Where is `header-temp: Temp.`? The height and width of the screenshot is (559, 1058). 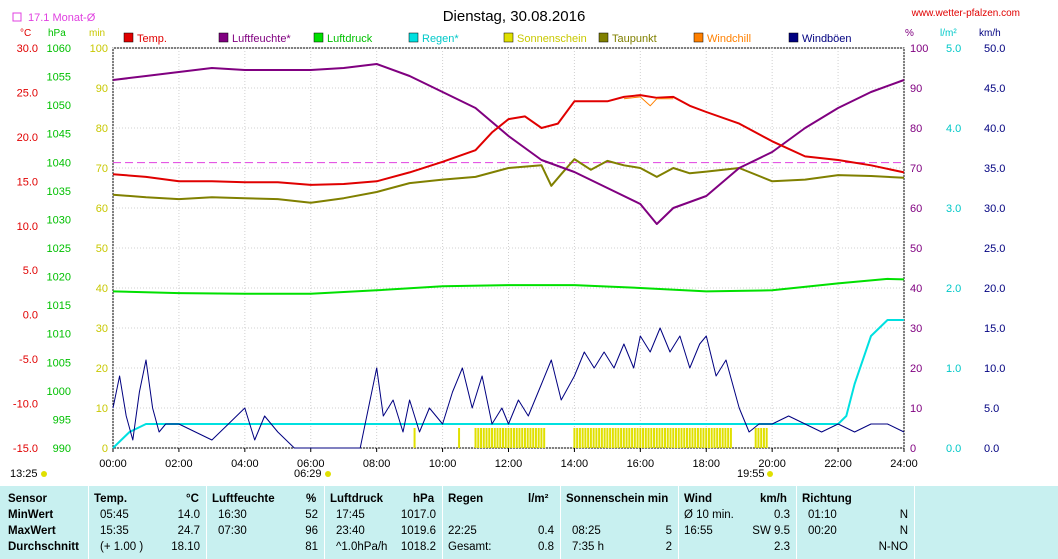 header-temp: Temp. is located at coordinates (111, 499).